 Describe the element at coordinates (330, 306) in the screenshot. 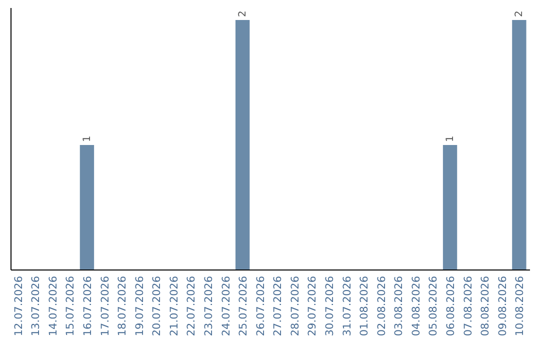

I see `x-tick-label: 30.07.2026` at that location.